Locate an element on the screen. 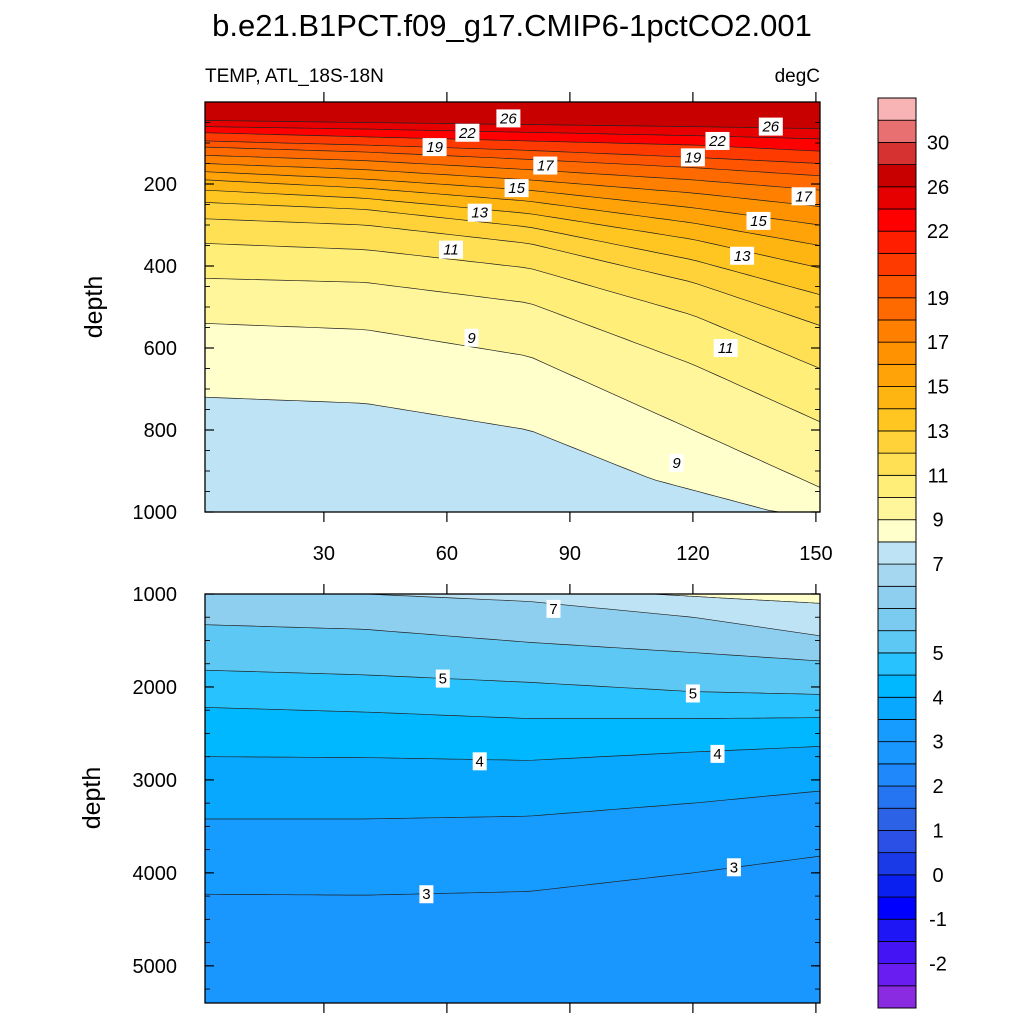 Image resolution: width=1024 pixels, height=1024 pixels. colorbar-tick-label: 1 is located at coordinates (937, 831).